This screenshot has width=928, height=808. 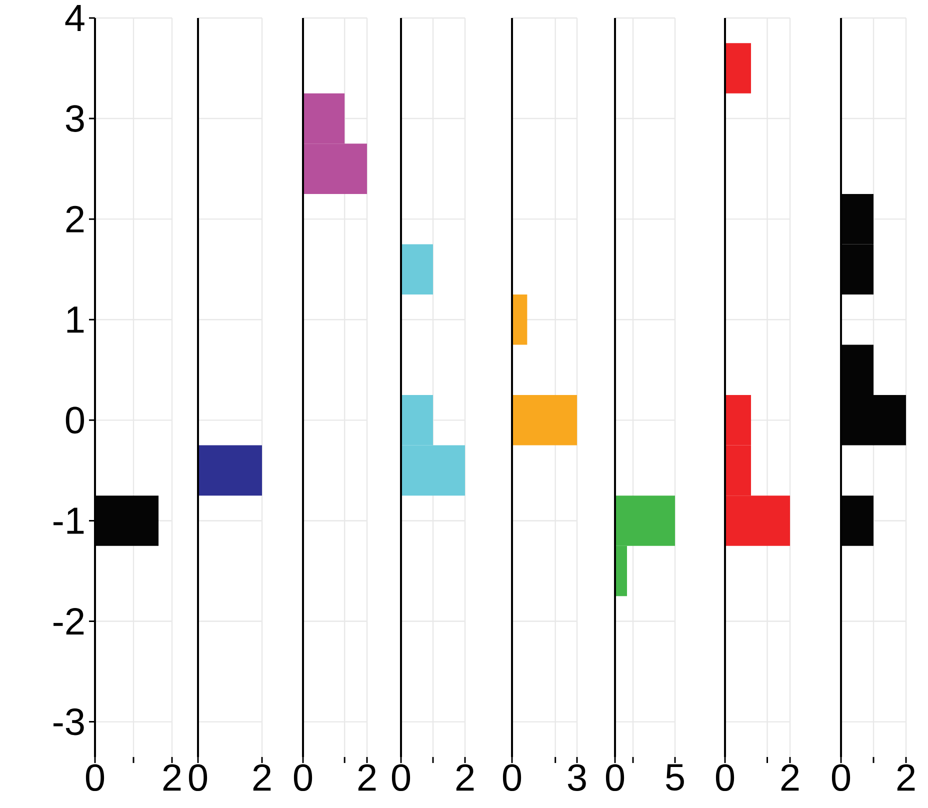 What do you see at coordinates (675, 777) in the screenshot?
I see `x-tick-label: 5` at bounding box center [675, 777].